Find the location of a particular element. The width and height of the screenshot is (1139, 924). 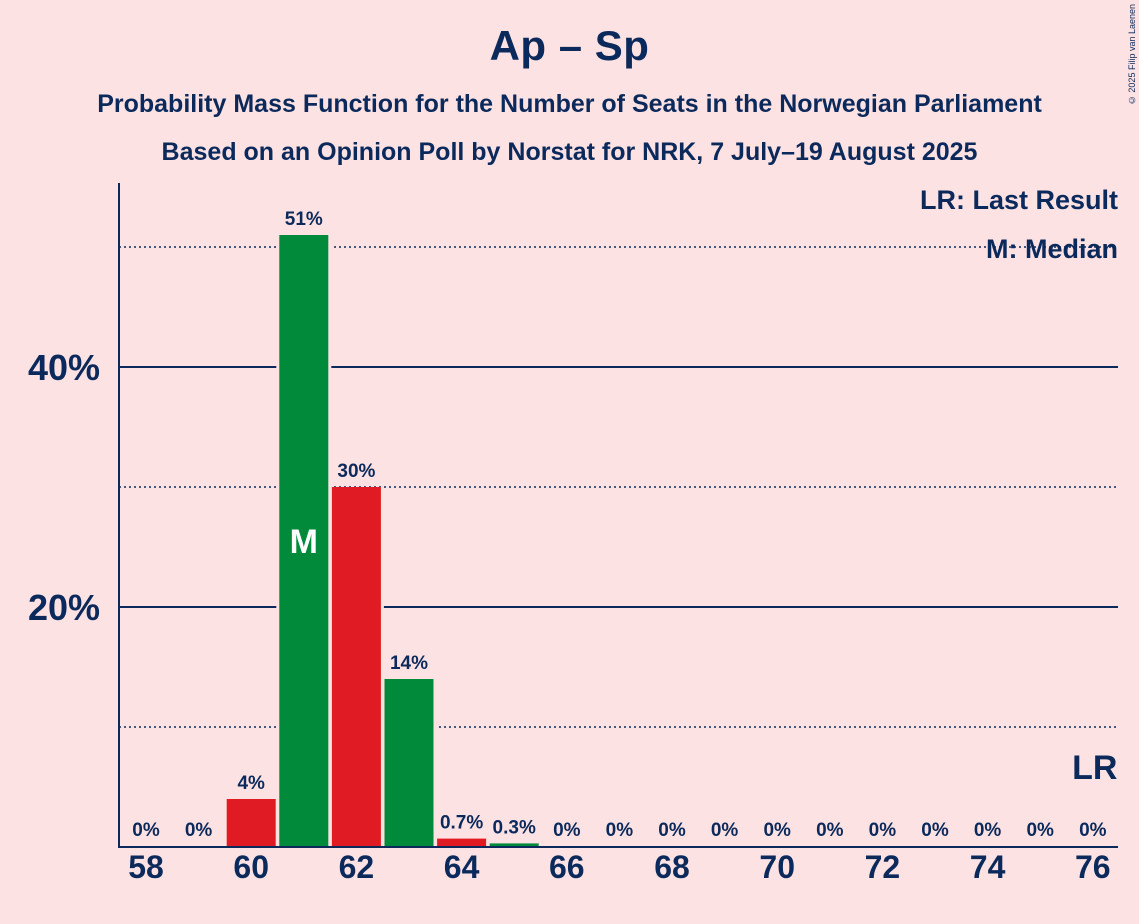

data-label: 4% is located at coordinates (251, 783).